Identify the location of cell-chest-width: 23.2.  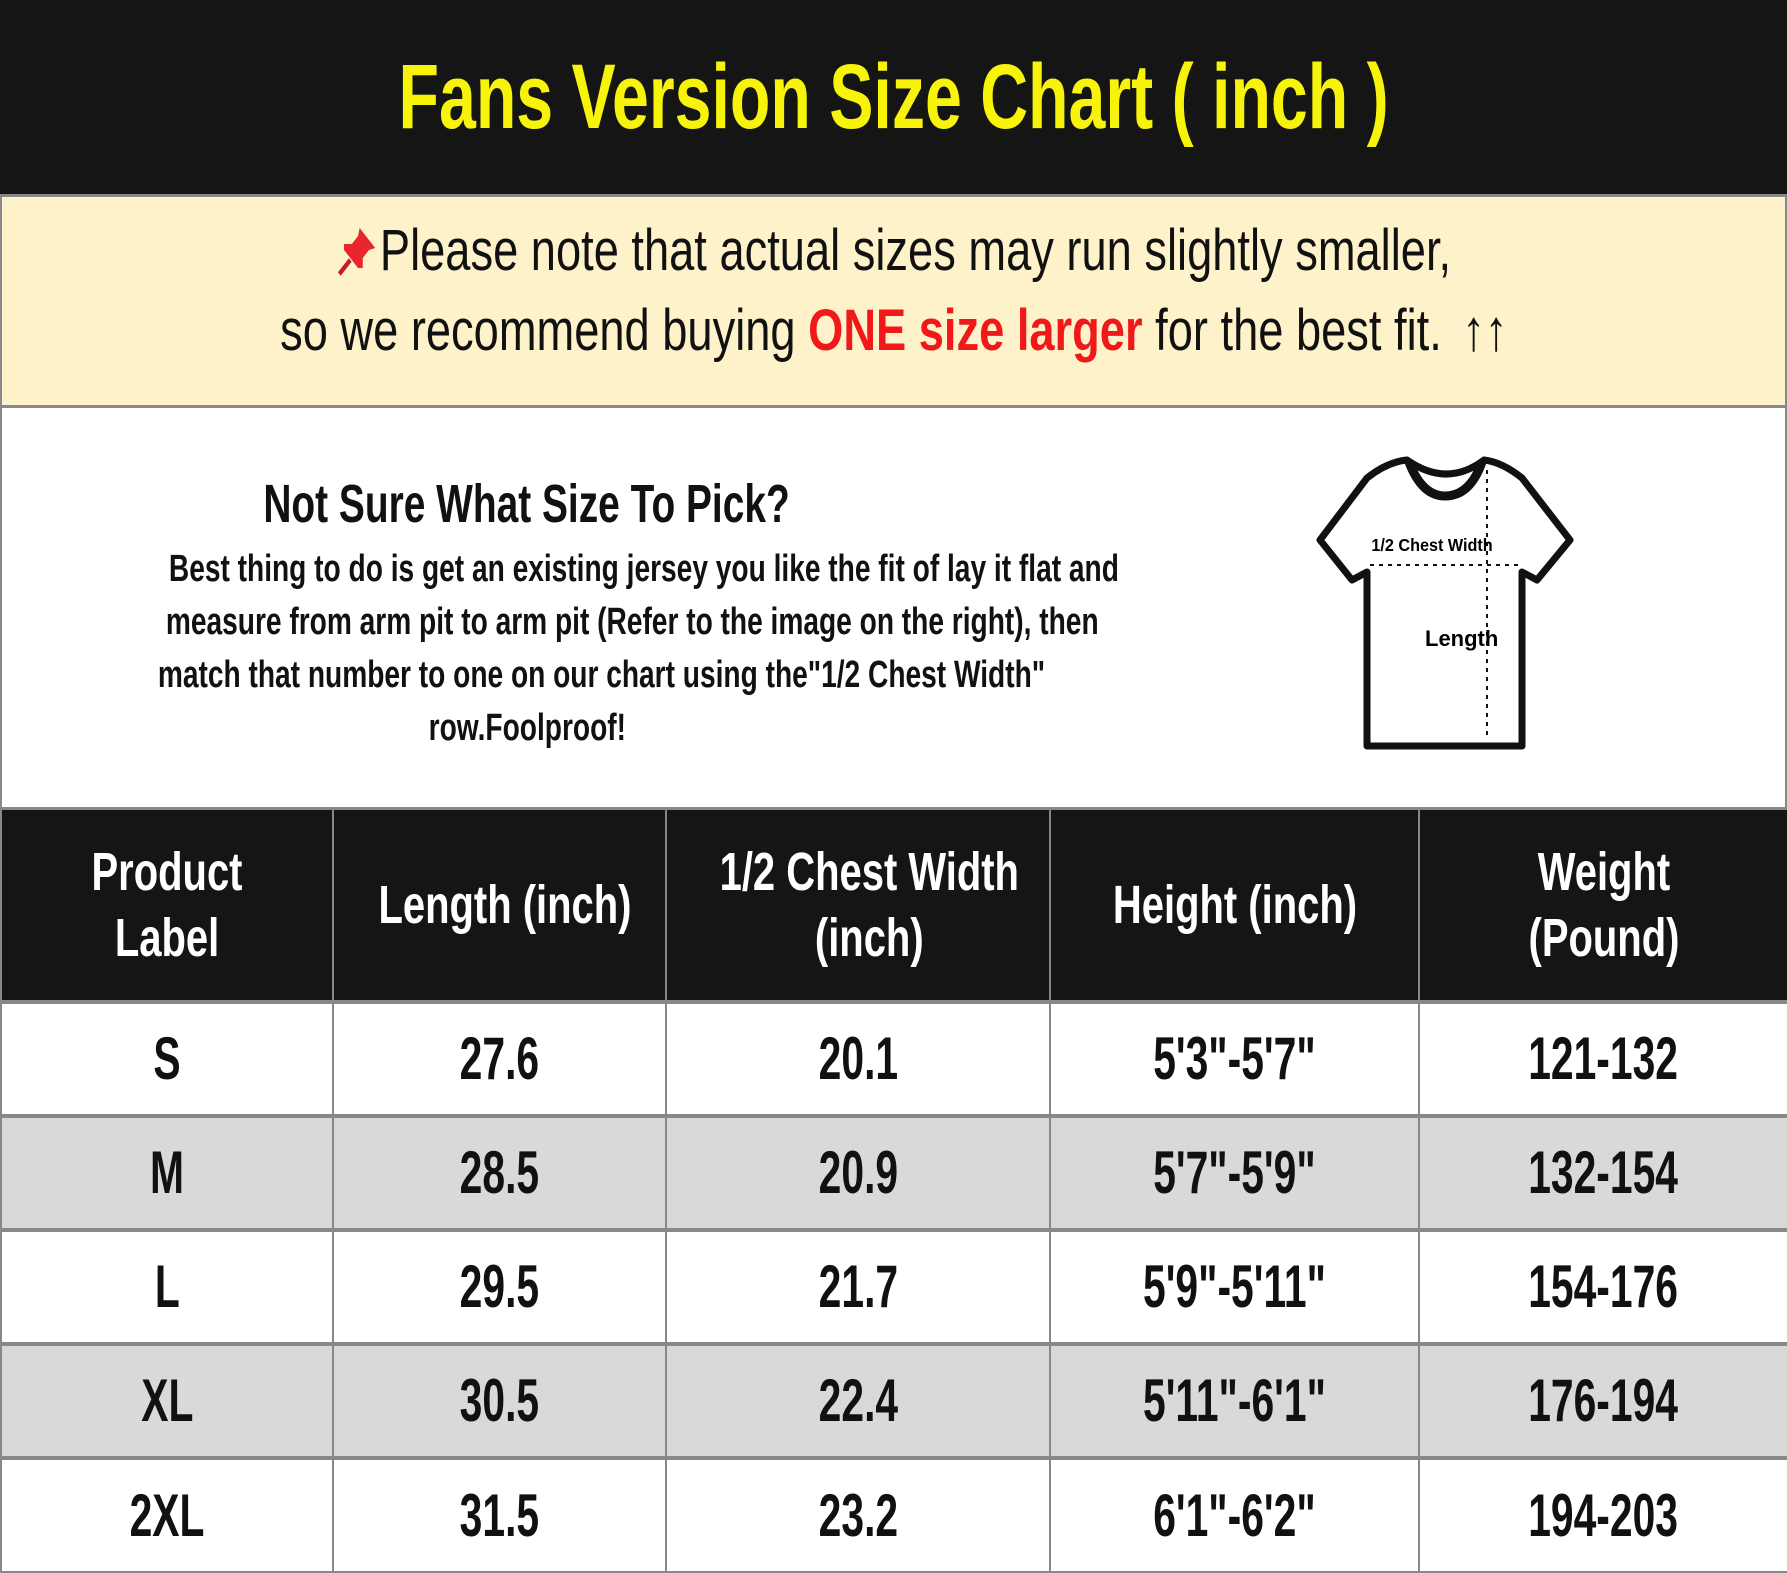
(858, 1514).